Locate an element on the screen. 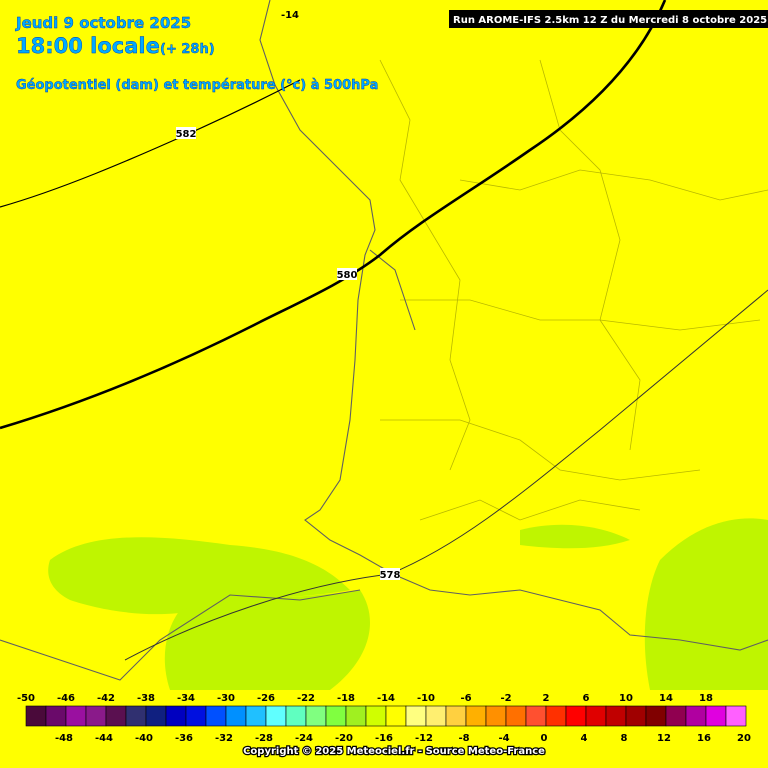  colorbar-label: -48 is located at coordinates (64, 738).